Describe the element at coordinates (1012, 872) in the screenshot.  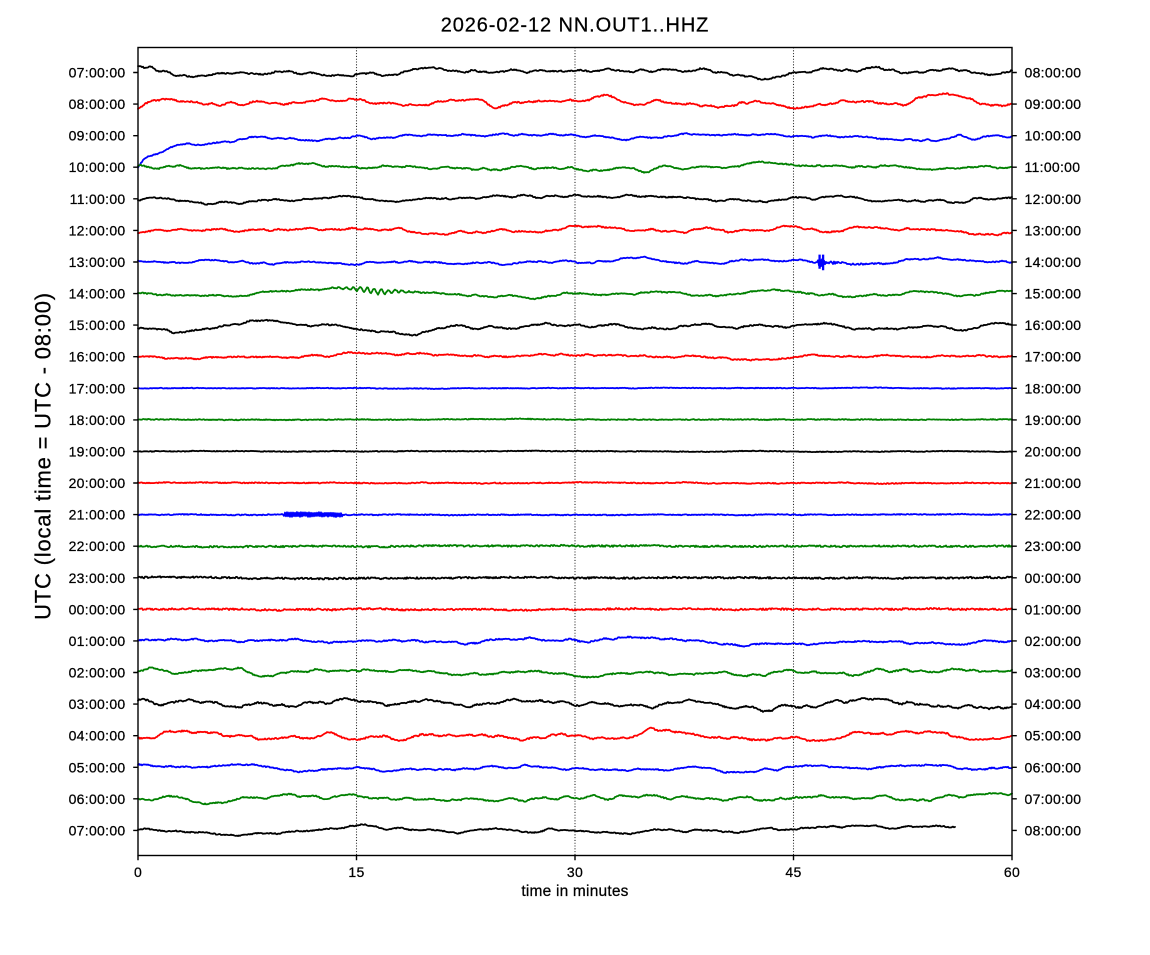
I see `svg-text: 60` at that location.